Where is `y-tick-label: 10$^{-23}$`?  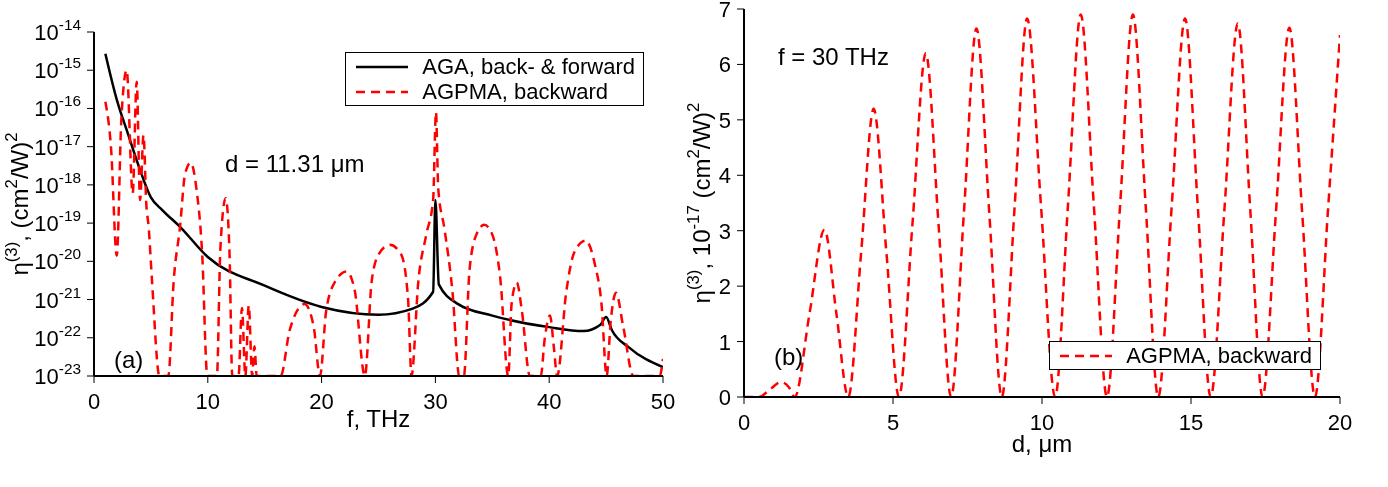
y-tick-label: 10$^{-23}$ is located at coordinates (57, 374).